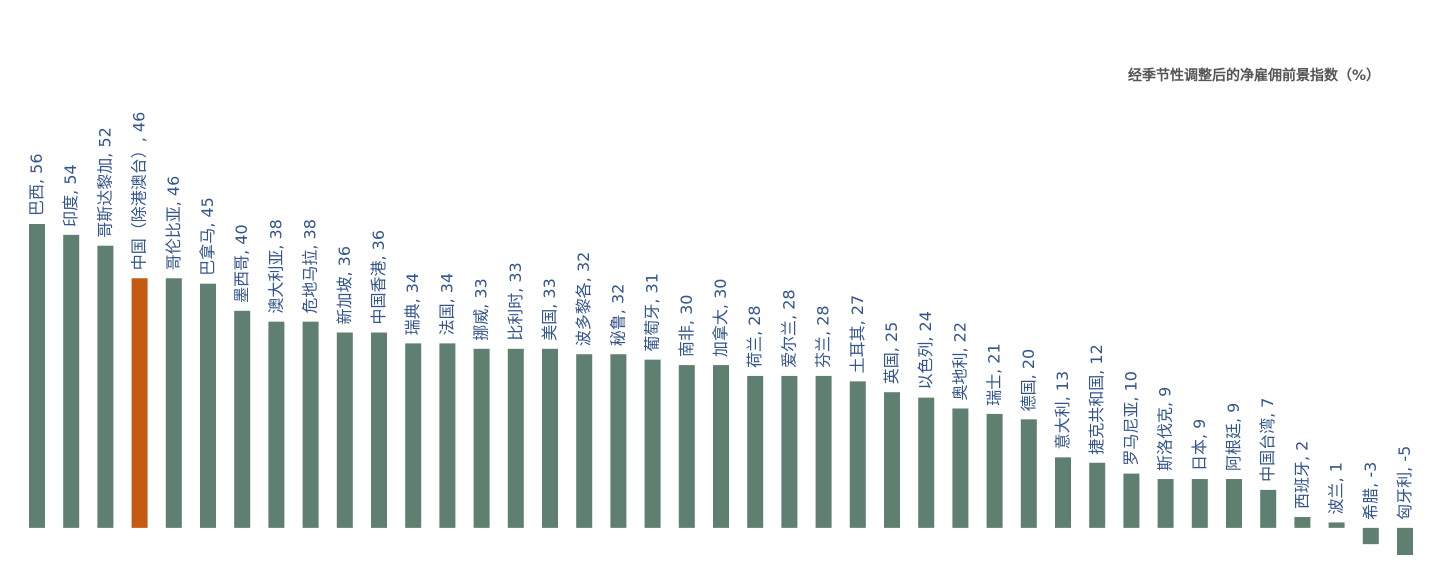  I want to click on value-label: 32, so click(583, 262).